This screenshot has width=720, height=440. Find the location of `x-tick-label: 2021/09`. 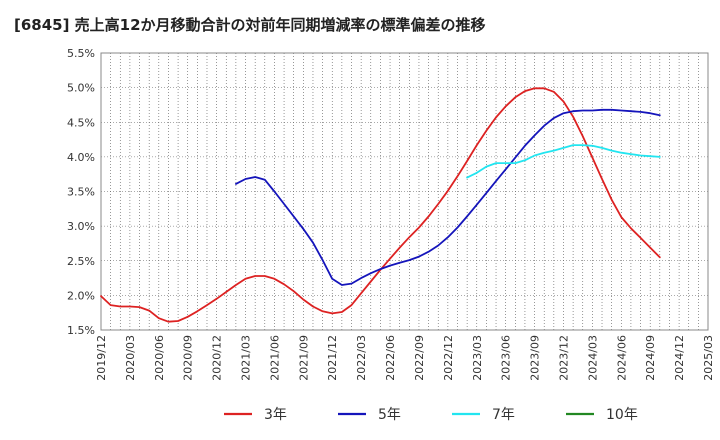

x-tick-label: 2021/09 is located at coordinates (303, 358).